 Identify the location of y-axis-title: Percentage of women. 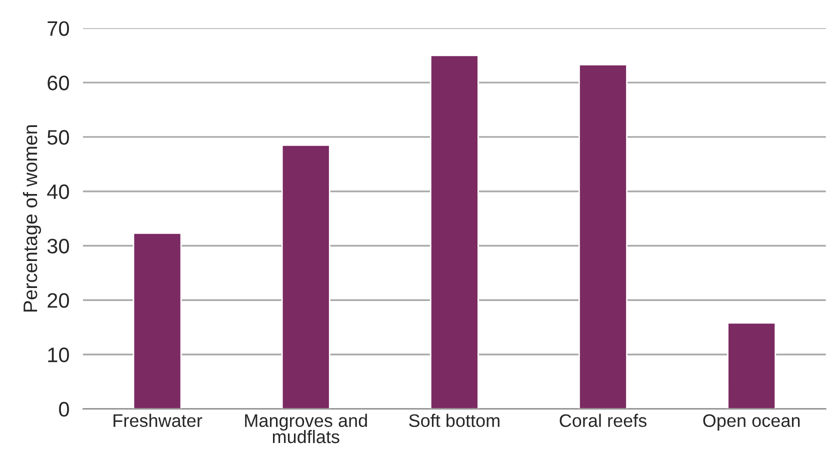
(32, 218).